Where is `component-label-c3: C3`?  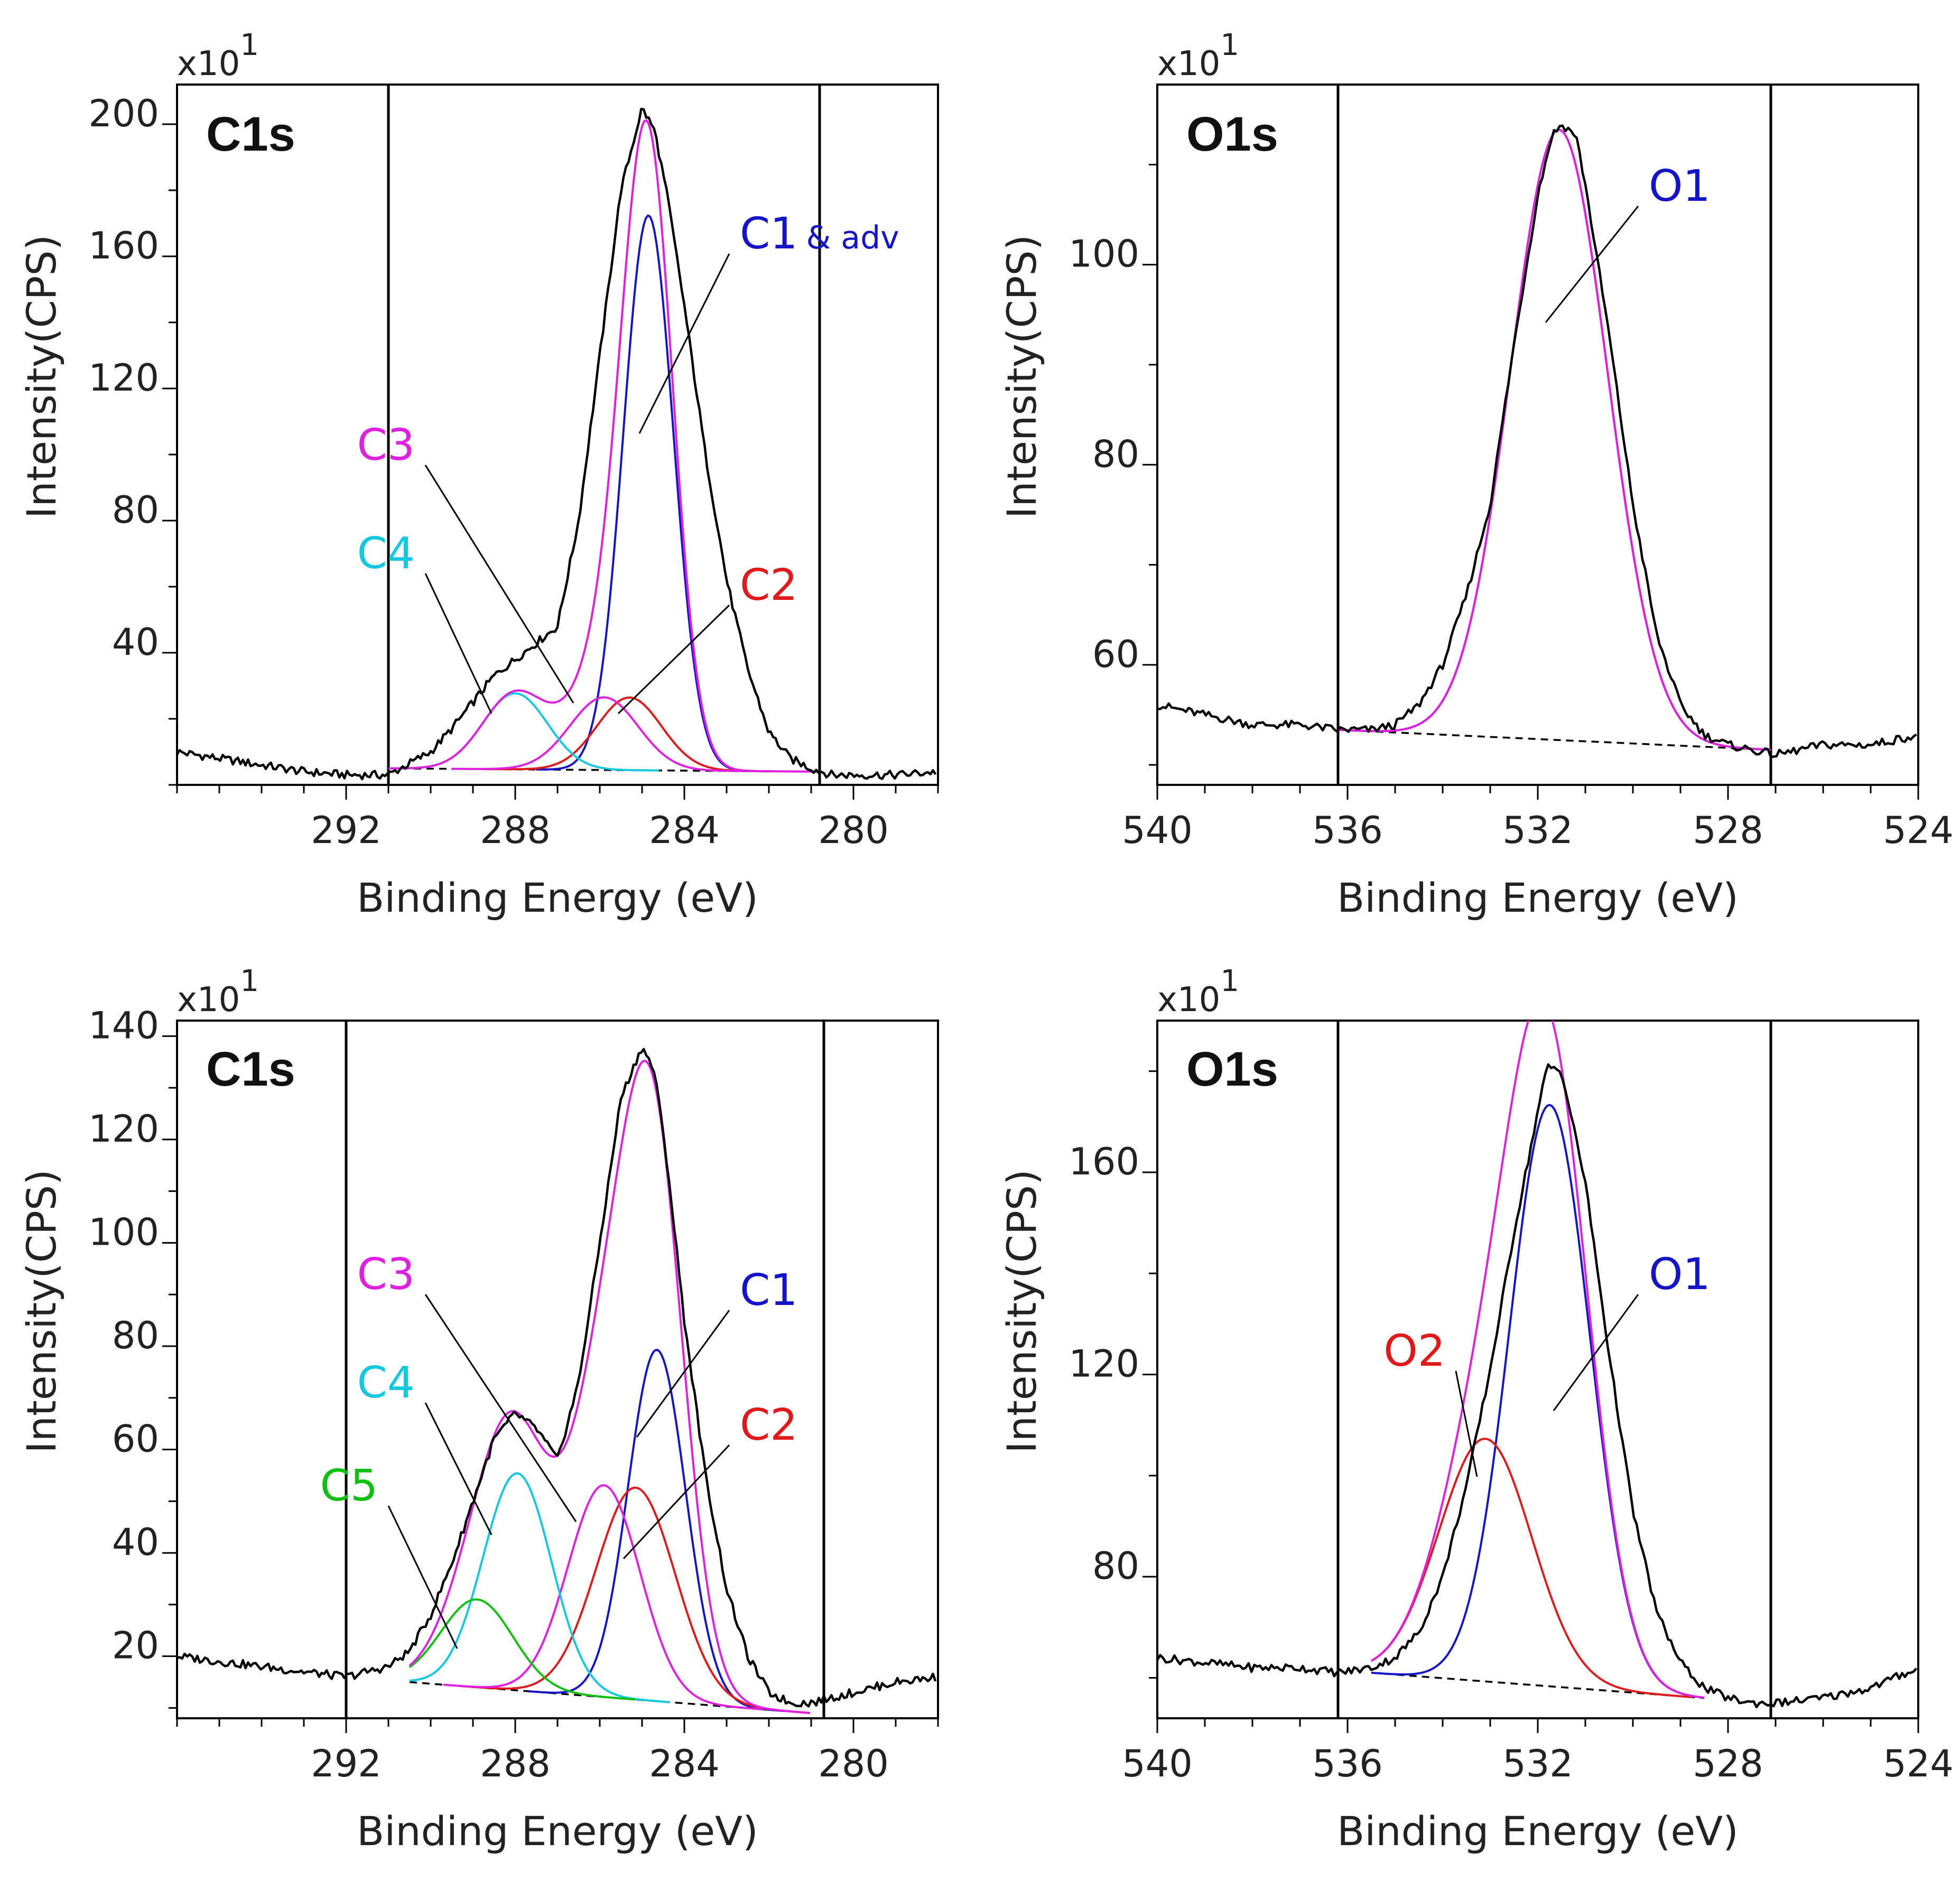 component-label-c3: C3 is located at coordinates (386, 445).